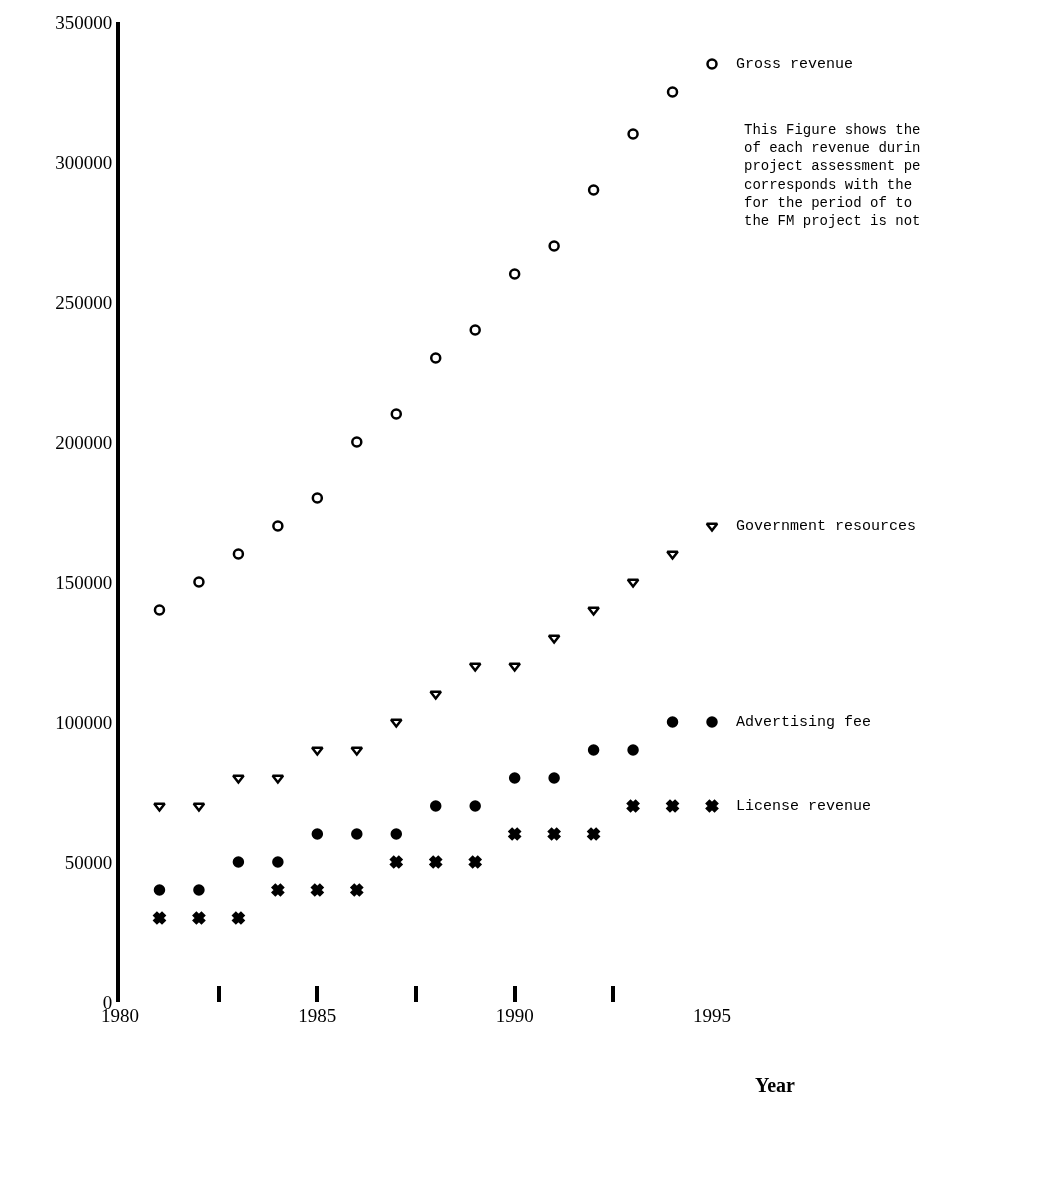 The height and width of the screenshot is (1192, 1042). I want to click on series-label: Advertising fee, so click(804, 722).